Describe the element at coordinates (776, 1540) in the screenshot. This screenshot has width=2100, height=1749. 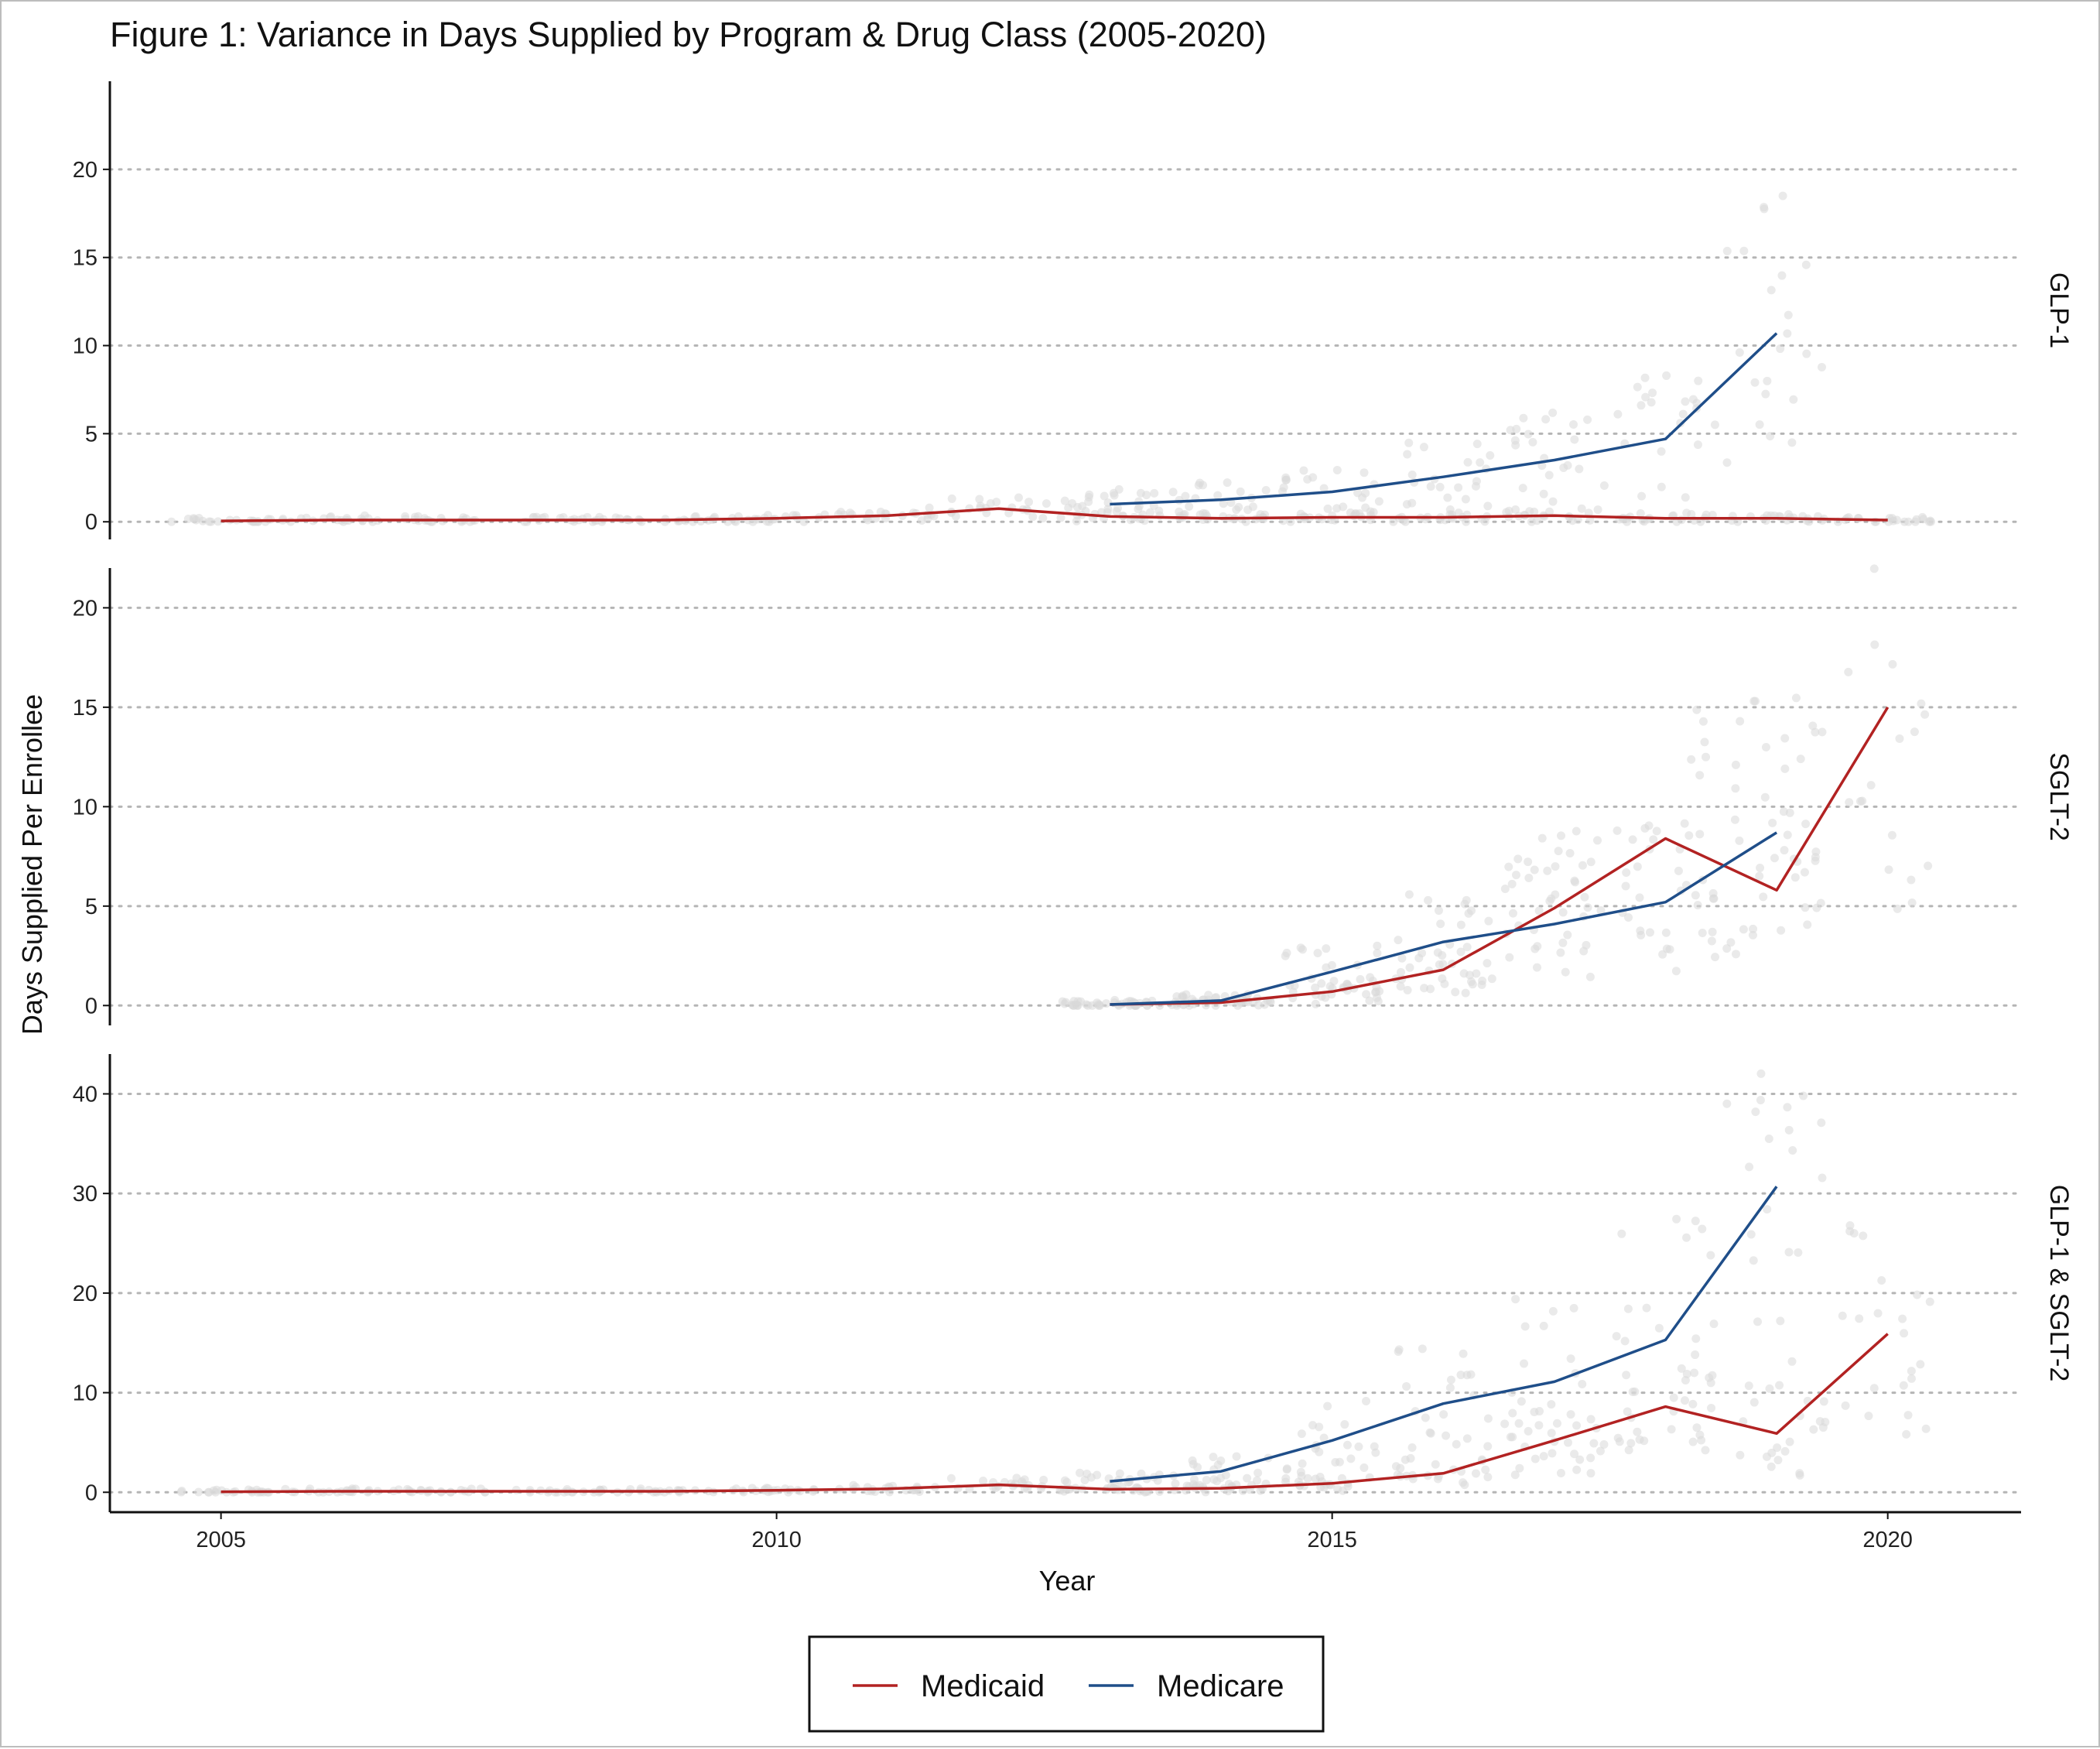
I see `x-tick-label: 2010` at that location.